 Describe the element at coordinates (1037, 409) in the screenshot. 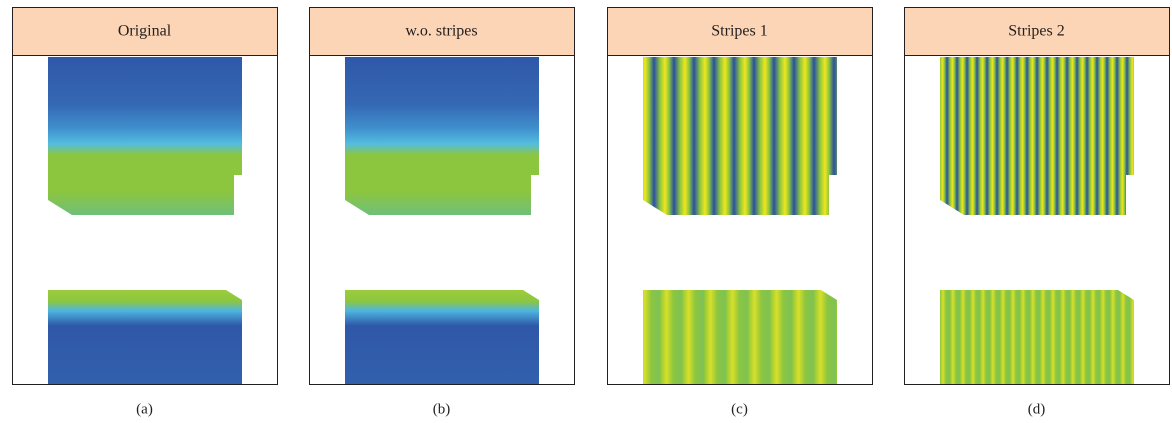

I see `panel-caption: (d)` at that location.